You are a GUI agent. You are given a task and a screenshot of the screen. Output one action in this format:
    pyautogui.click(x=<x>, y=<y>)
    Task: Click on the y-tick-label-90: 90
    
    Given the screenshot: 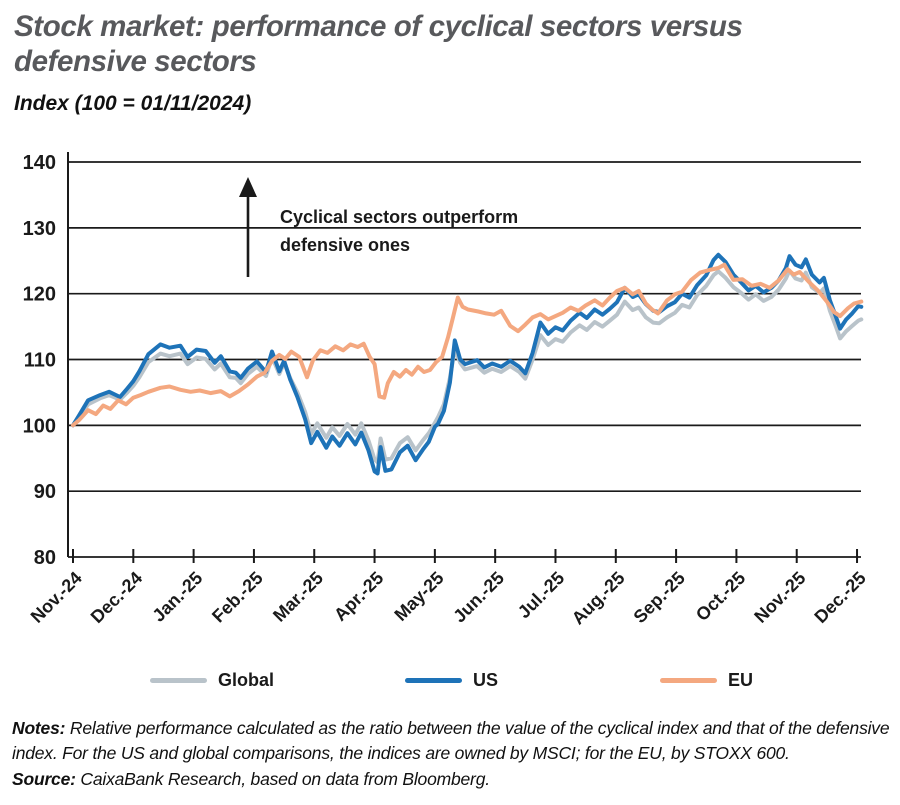 What is the action you would take?
    pyautogui.click(x=45, y=492)
    